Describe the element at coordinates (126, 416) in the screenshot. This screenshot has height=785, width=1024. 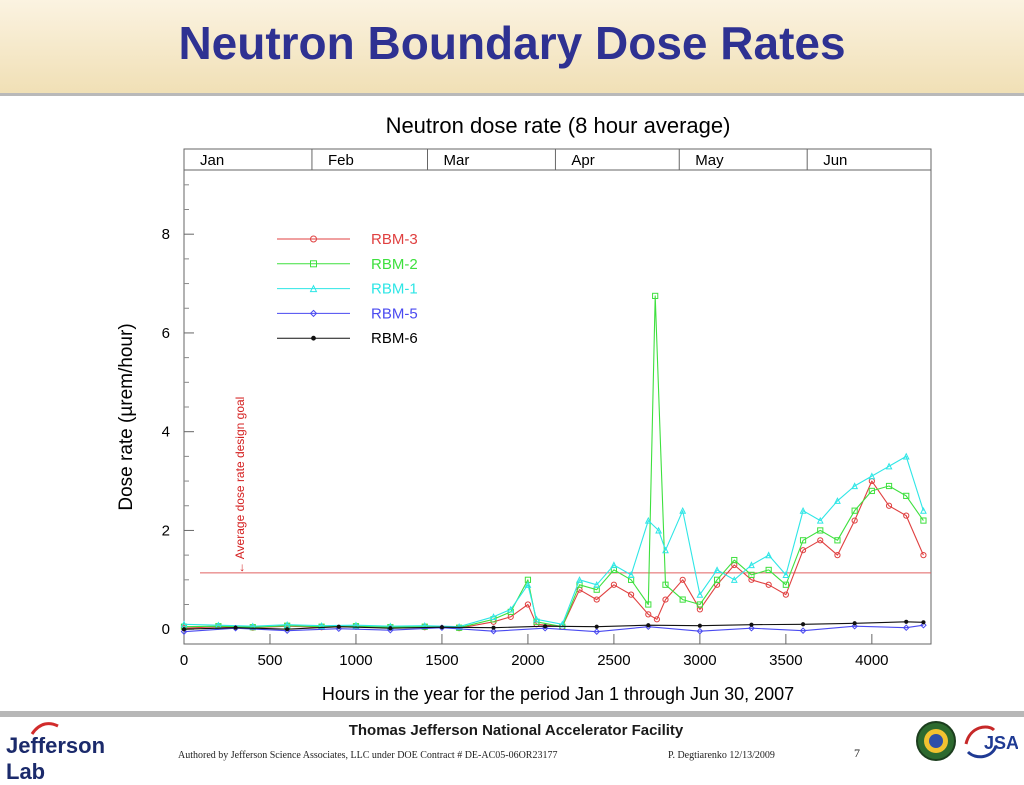
I see `y-axis-label: Dose rate (µrem/hour)` at that location.